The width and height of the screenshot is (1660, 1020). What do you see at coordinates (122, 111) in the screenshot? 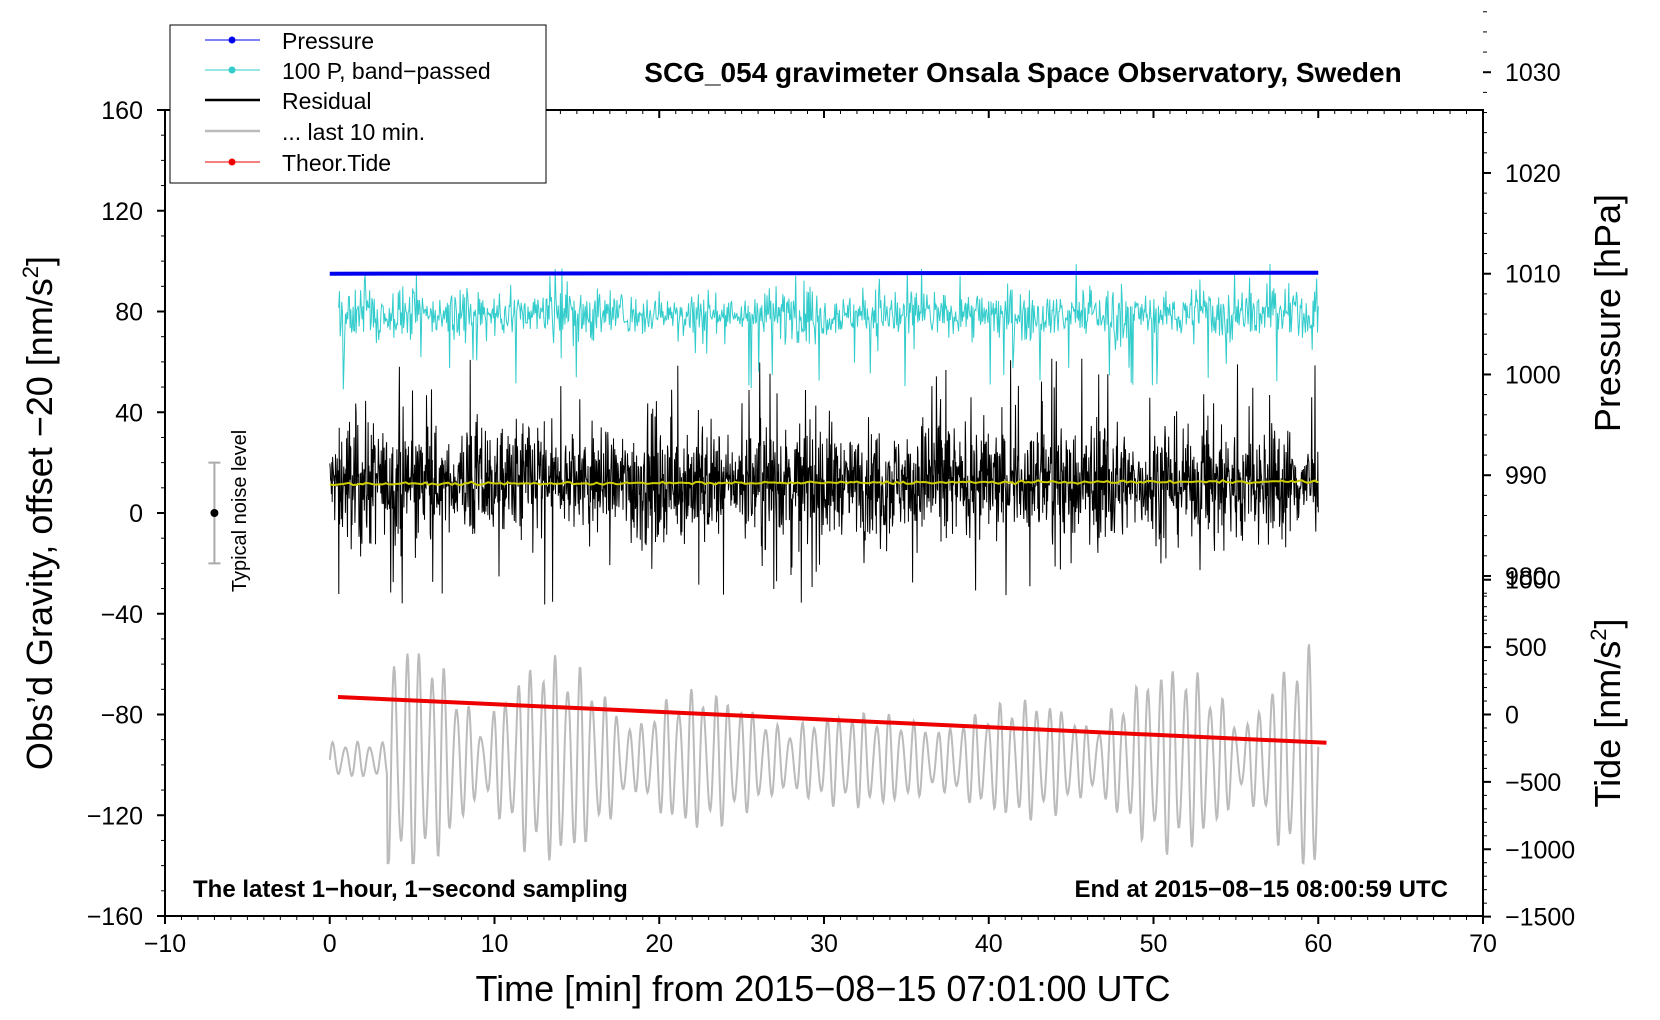
I see `y-tick-label: 160` at bounding box center [122, 111].